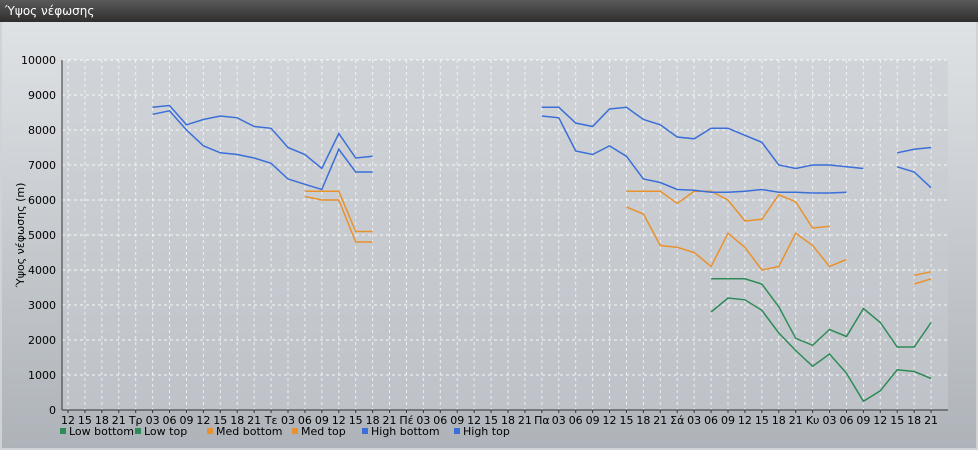  I want to click on legend-label: High top, so click(486, 431).